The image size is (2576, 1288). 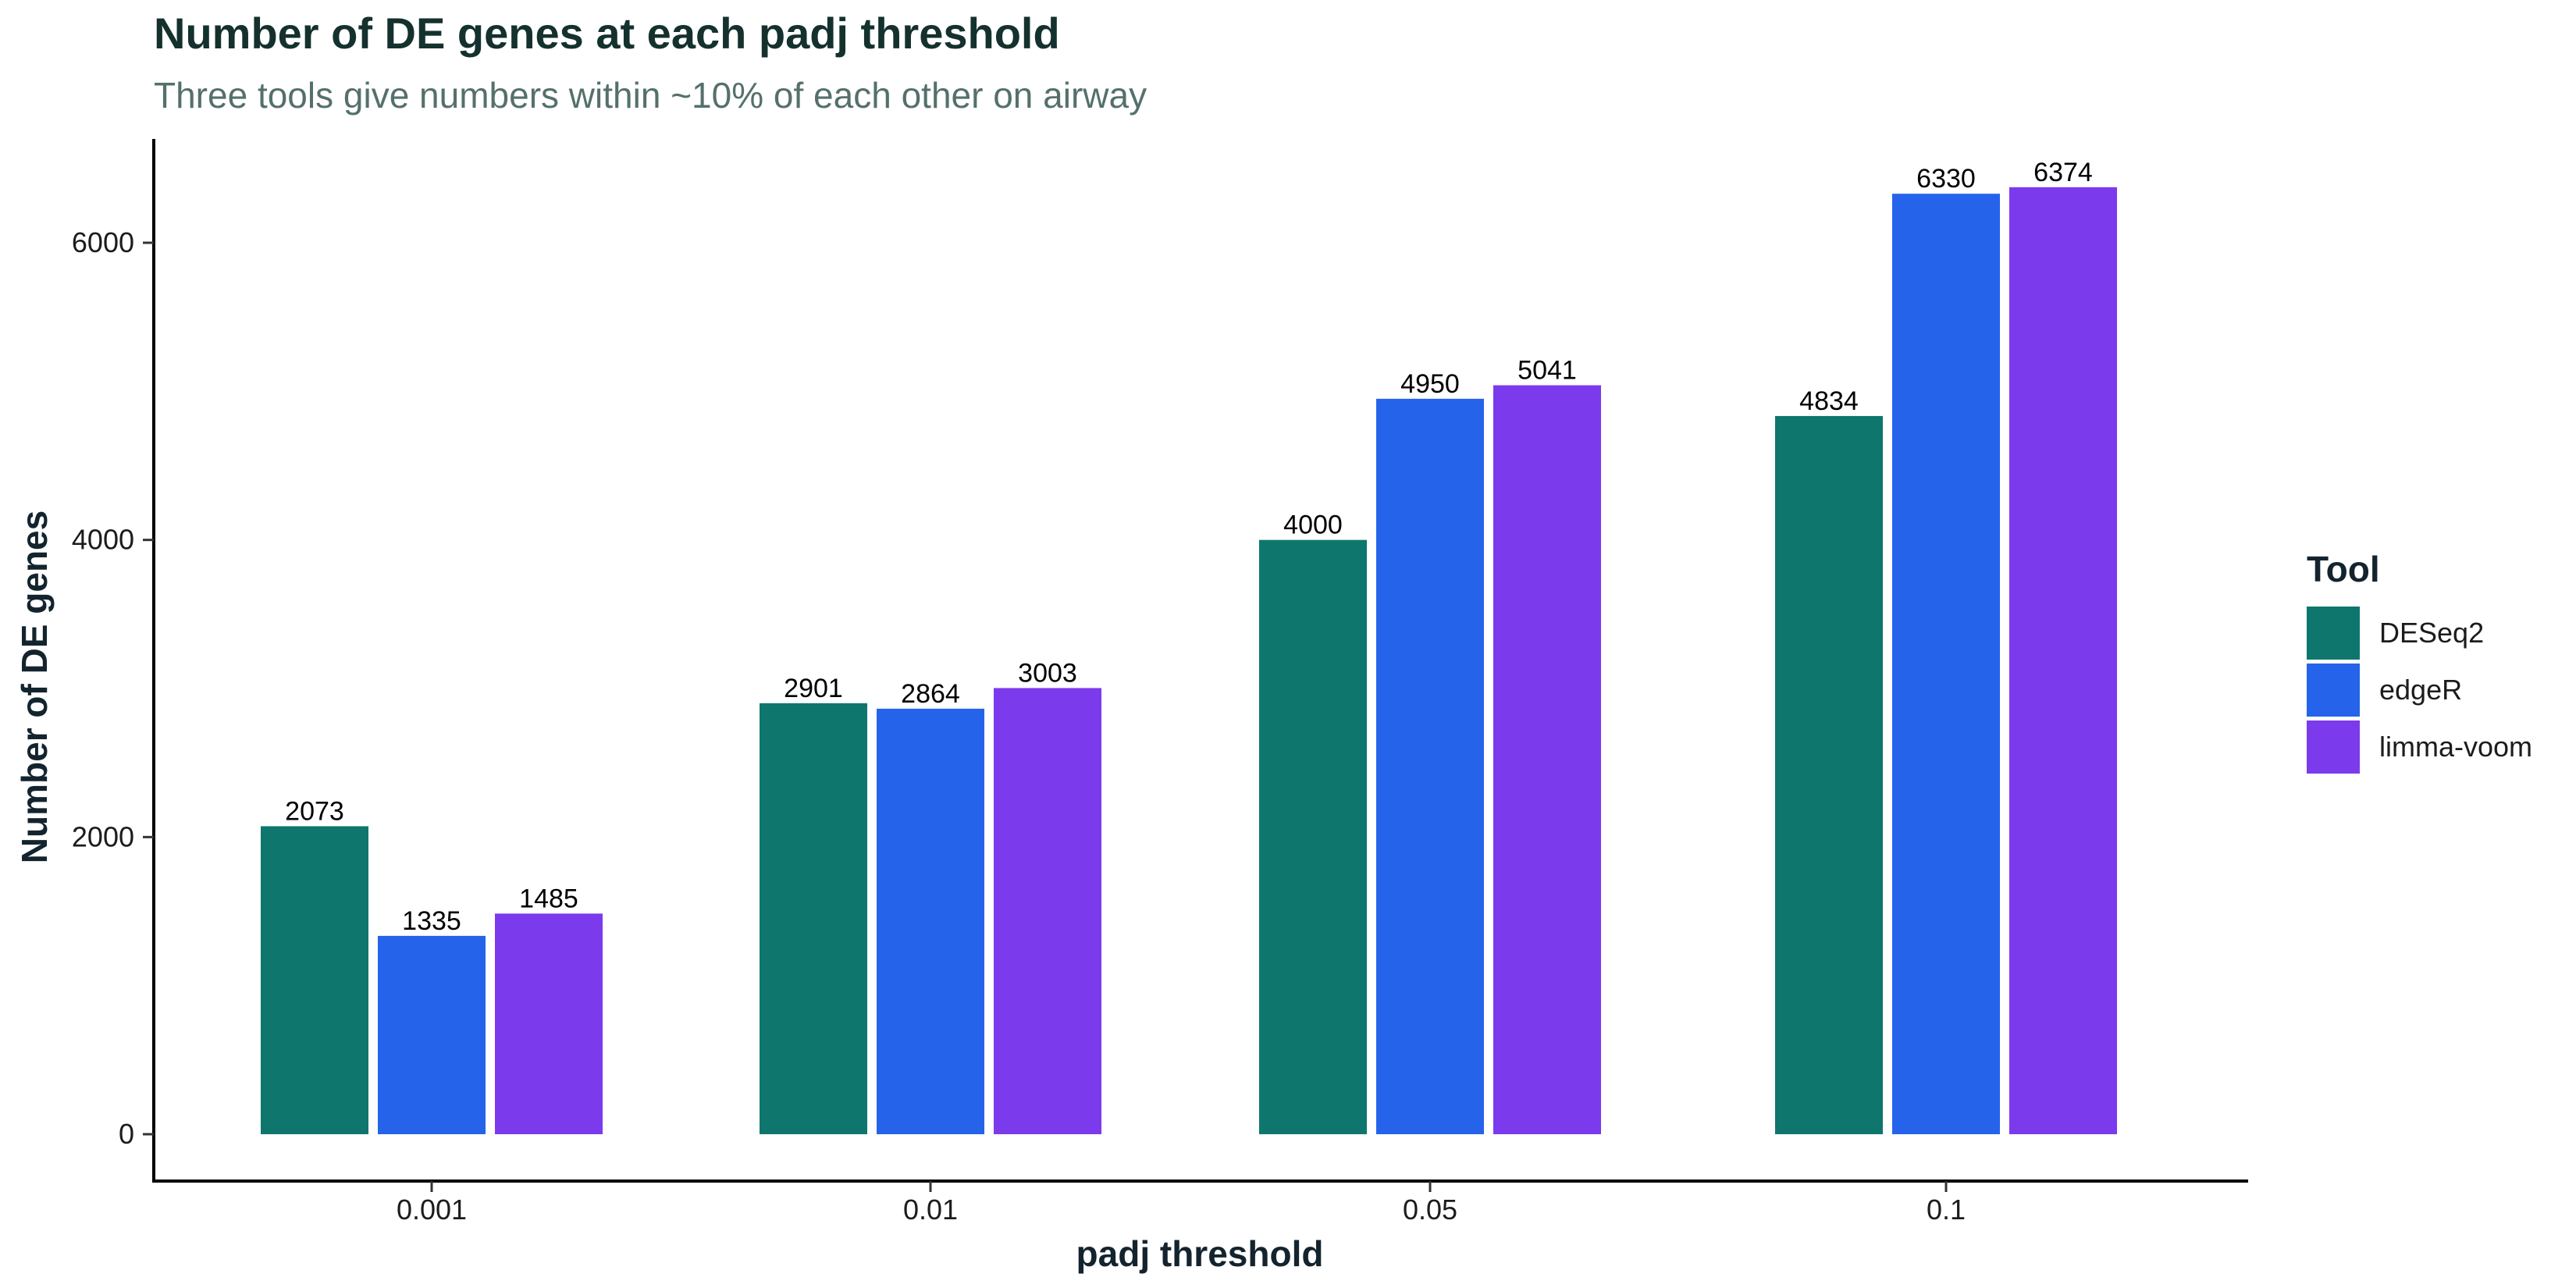 I want to click on legend-swatch-limma-voom, so click(x=2333, y=747).